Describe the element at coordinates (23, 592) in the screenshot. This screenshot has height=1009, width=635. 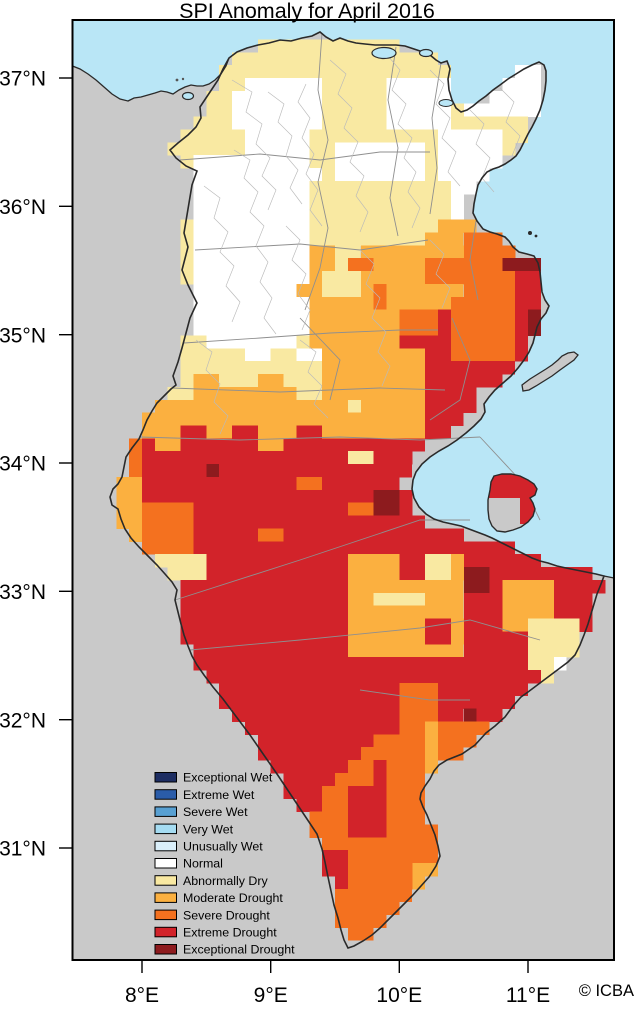
I see `svg-text: 33°N` at that location.